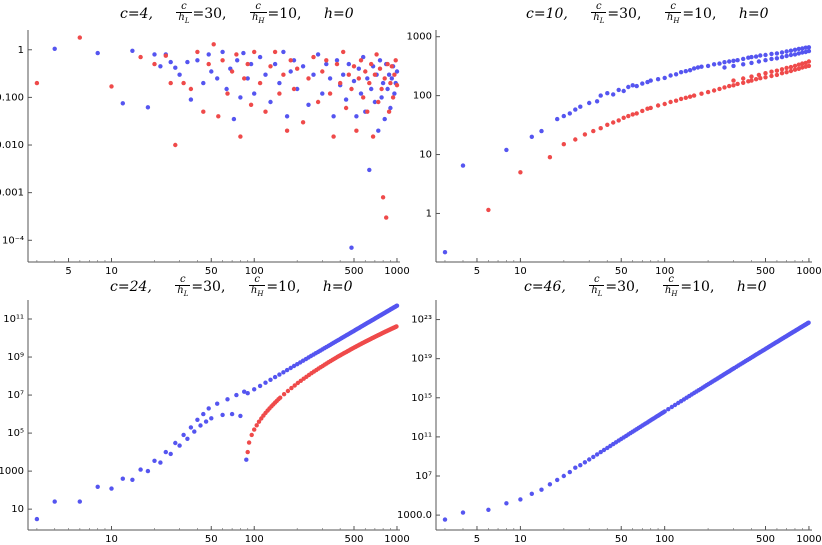 This screenshot has height=545, width=822. Describe the element at coordinates (396, 271) in the screenshot. I see `x-tick-label: 1000` at that location.